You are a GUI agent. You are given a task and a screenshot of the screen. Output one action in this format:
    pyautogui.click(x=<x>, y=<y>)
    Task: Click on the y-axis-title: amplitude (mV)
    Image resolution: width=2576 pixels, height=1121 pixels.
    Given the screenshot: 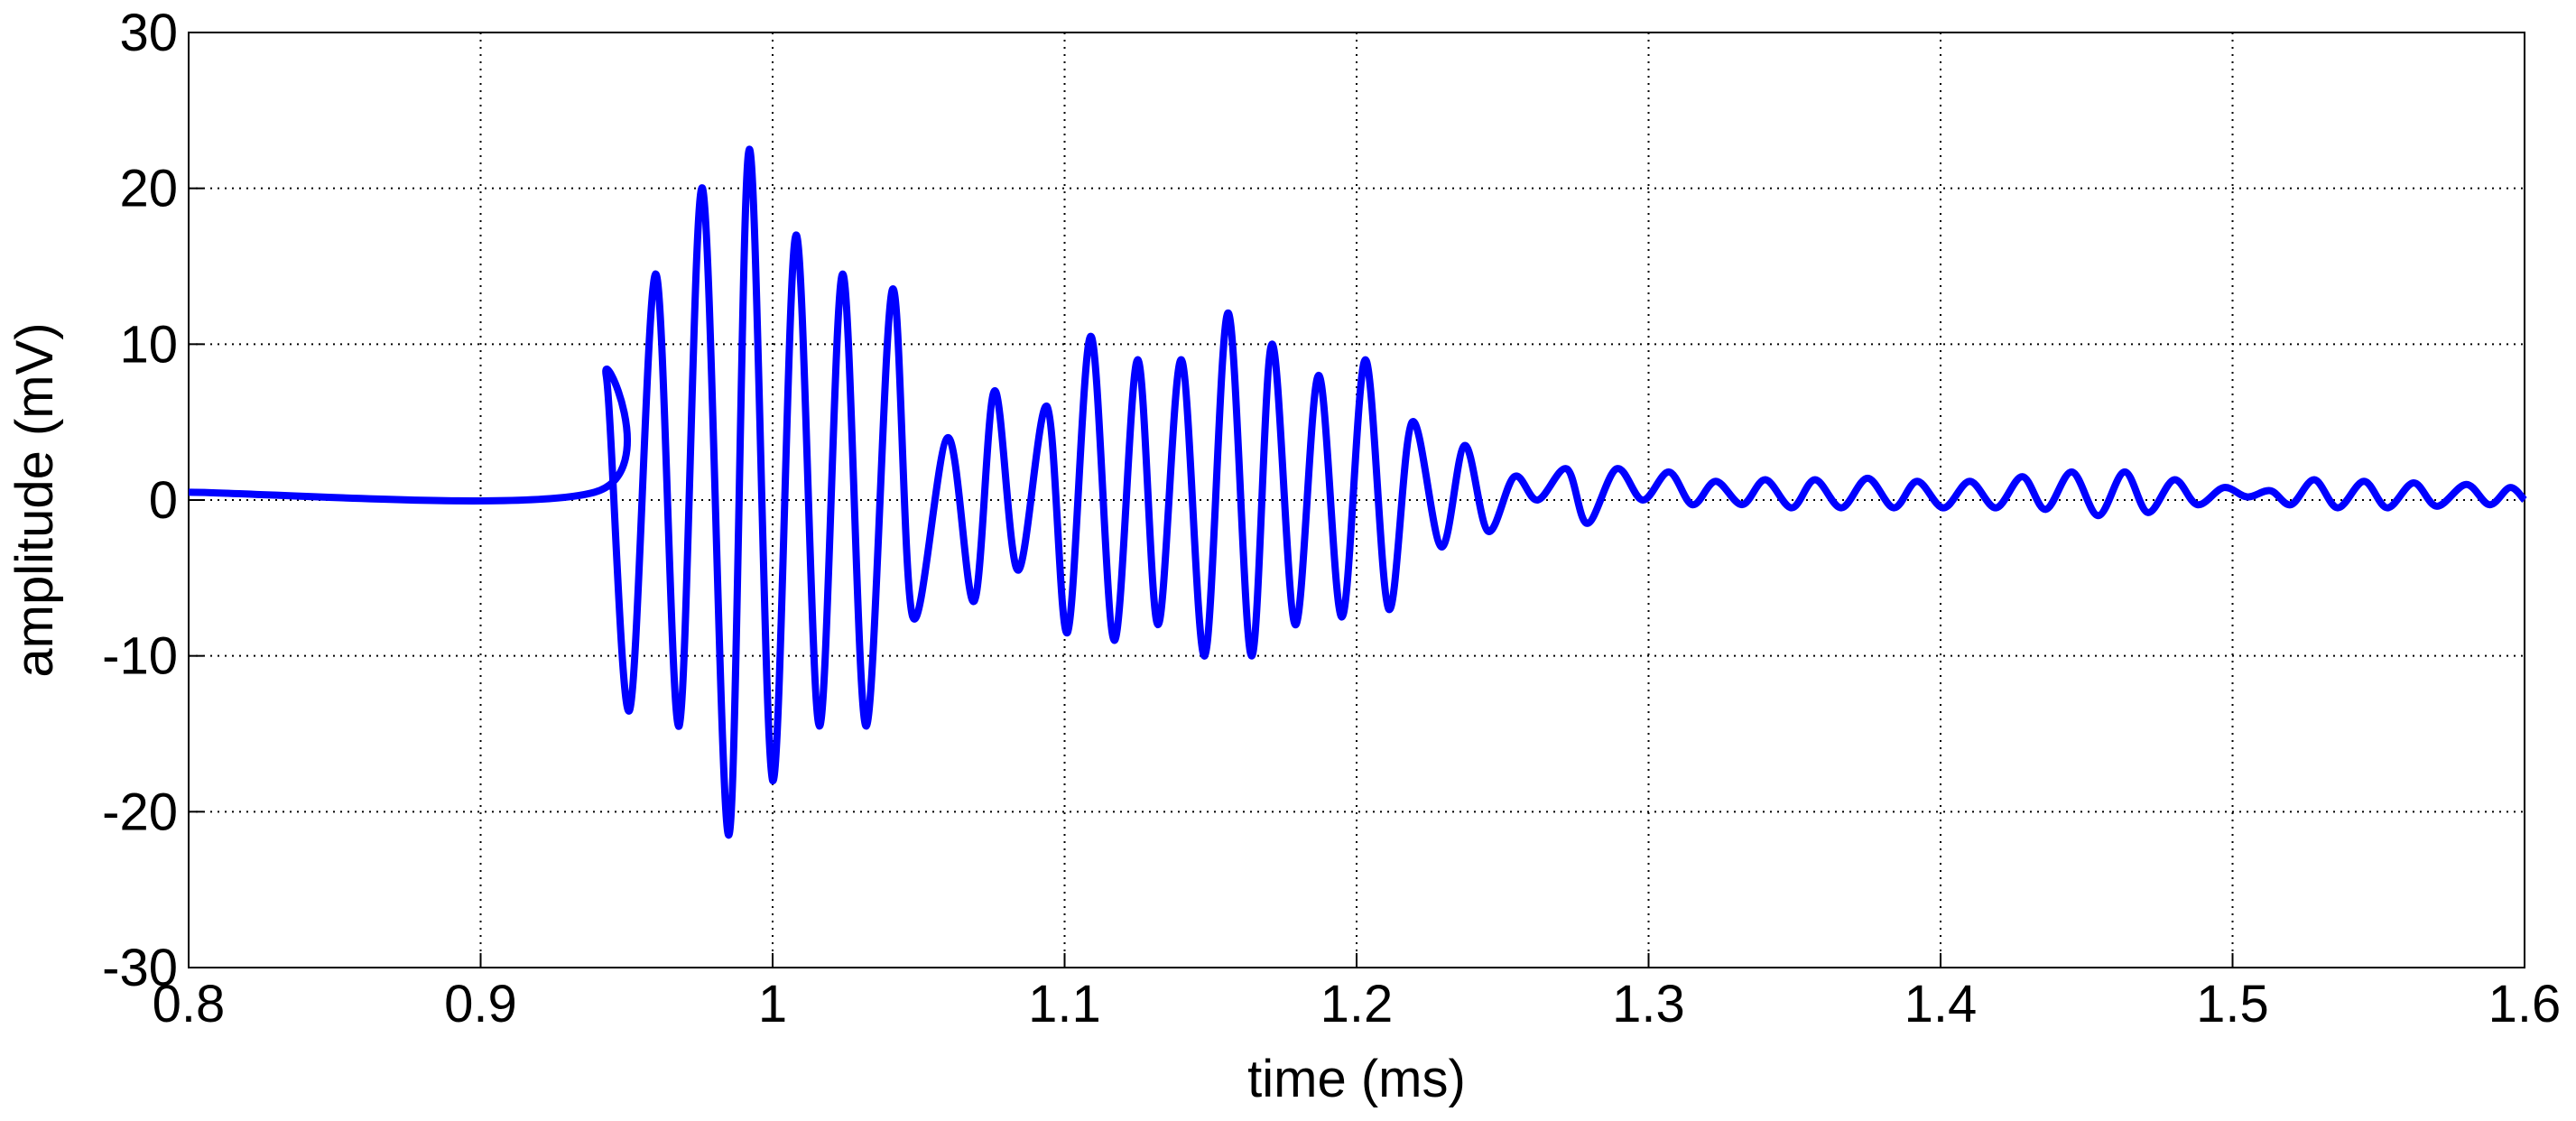 What is the action you would take?
    pyautogui.click(x=34, y=500)
    